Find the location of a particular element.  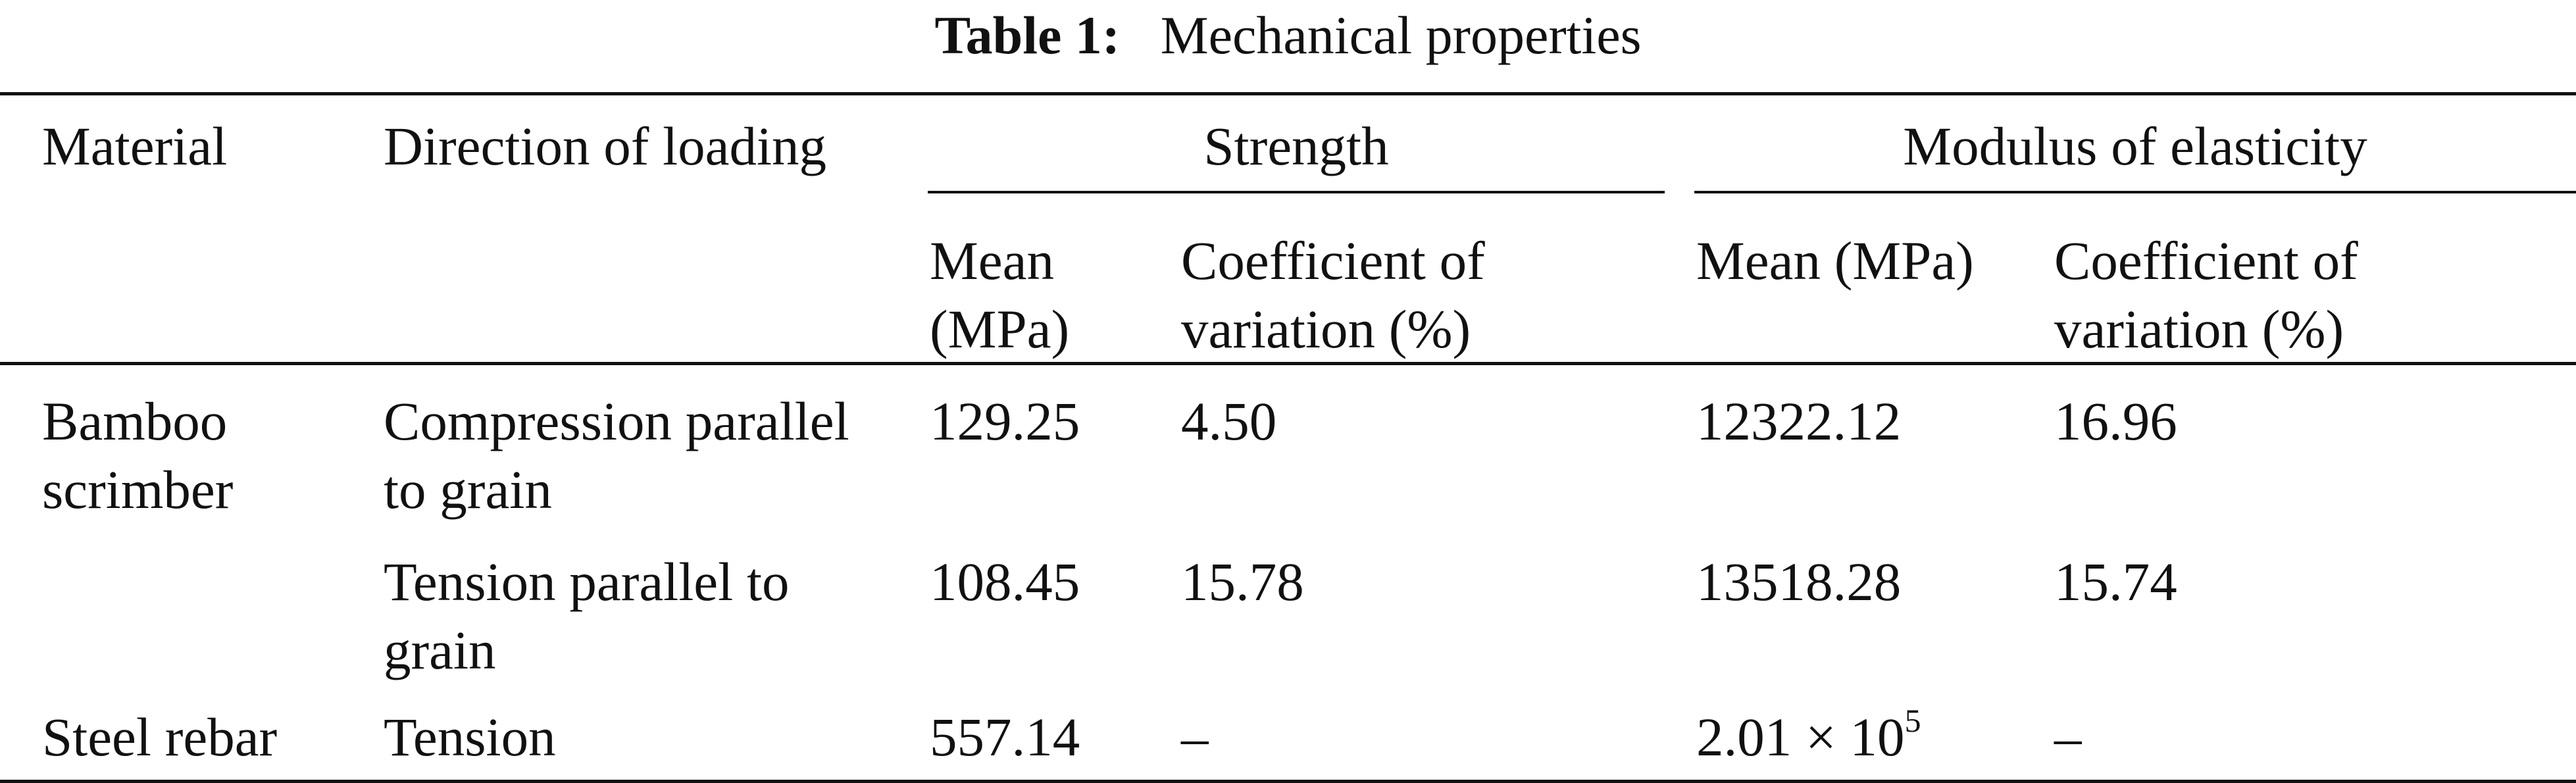

header-strength-mean-line2: (MPa) is located at coordinates (1000, 329).